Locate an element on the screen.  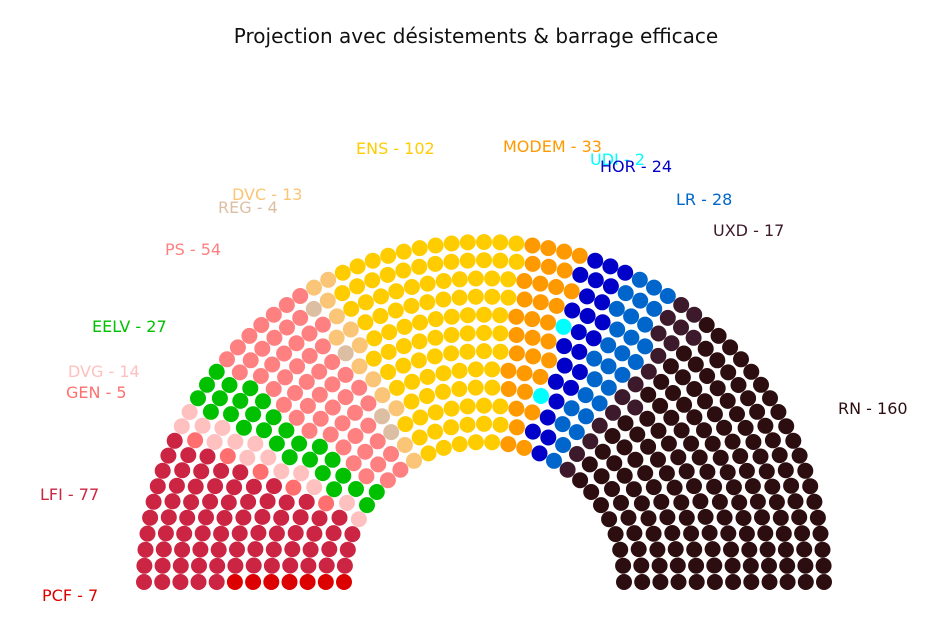
party-group-gen is located at coordinates (261, 472).